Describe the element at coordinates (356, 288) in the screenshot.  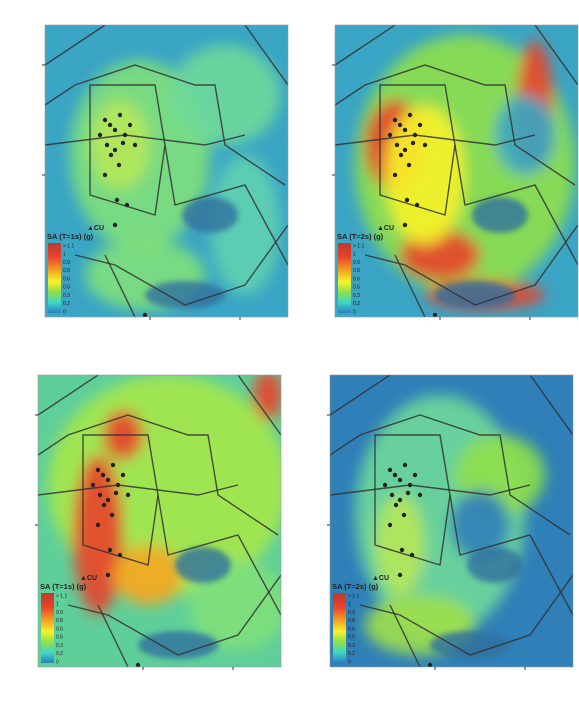
I see `legend-label: 0.5` at that location.